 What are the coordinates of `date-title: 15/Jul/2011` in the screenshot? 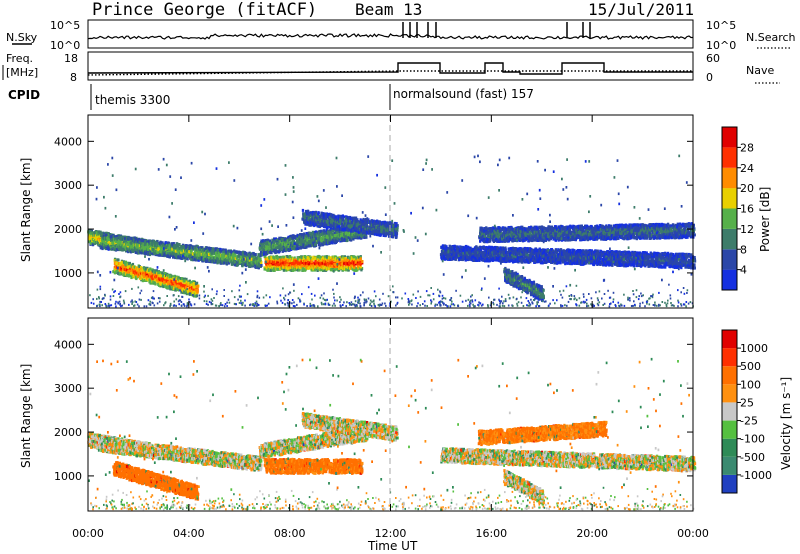 It's located at (641, 9).